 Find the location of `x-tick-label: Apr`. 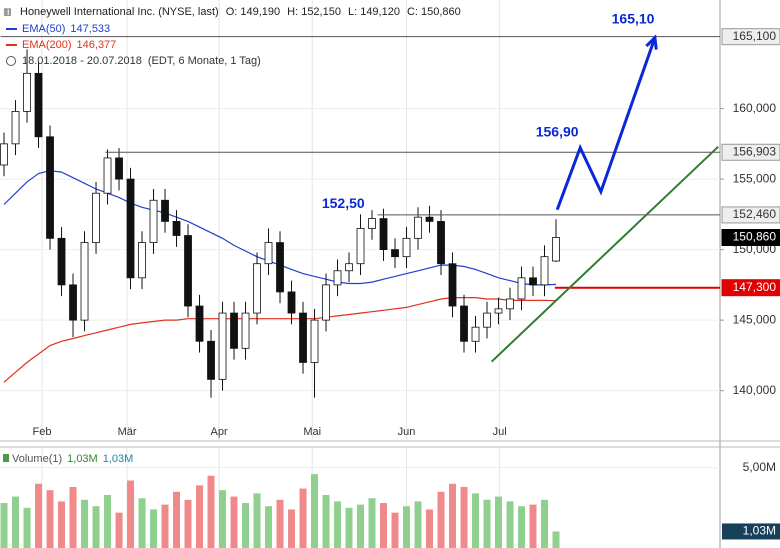

x-tick-label: Apr is located at coordinates (219, 432).